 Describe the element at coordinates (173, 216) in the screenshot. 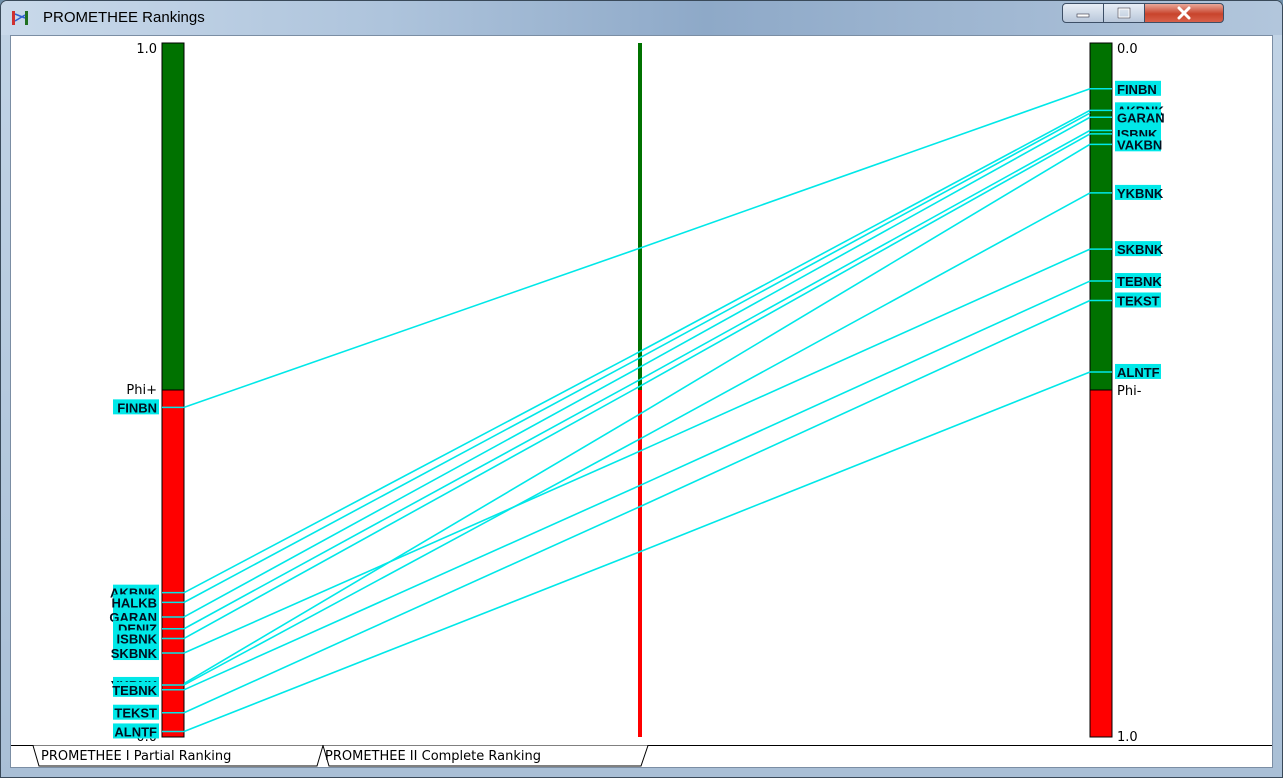

I see `phi-plus-positive-bar` at that location.